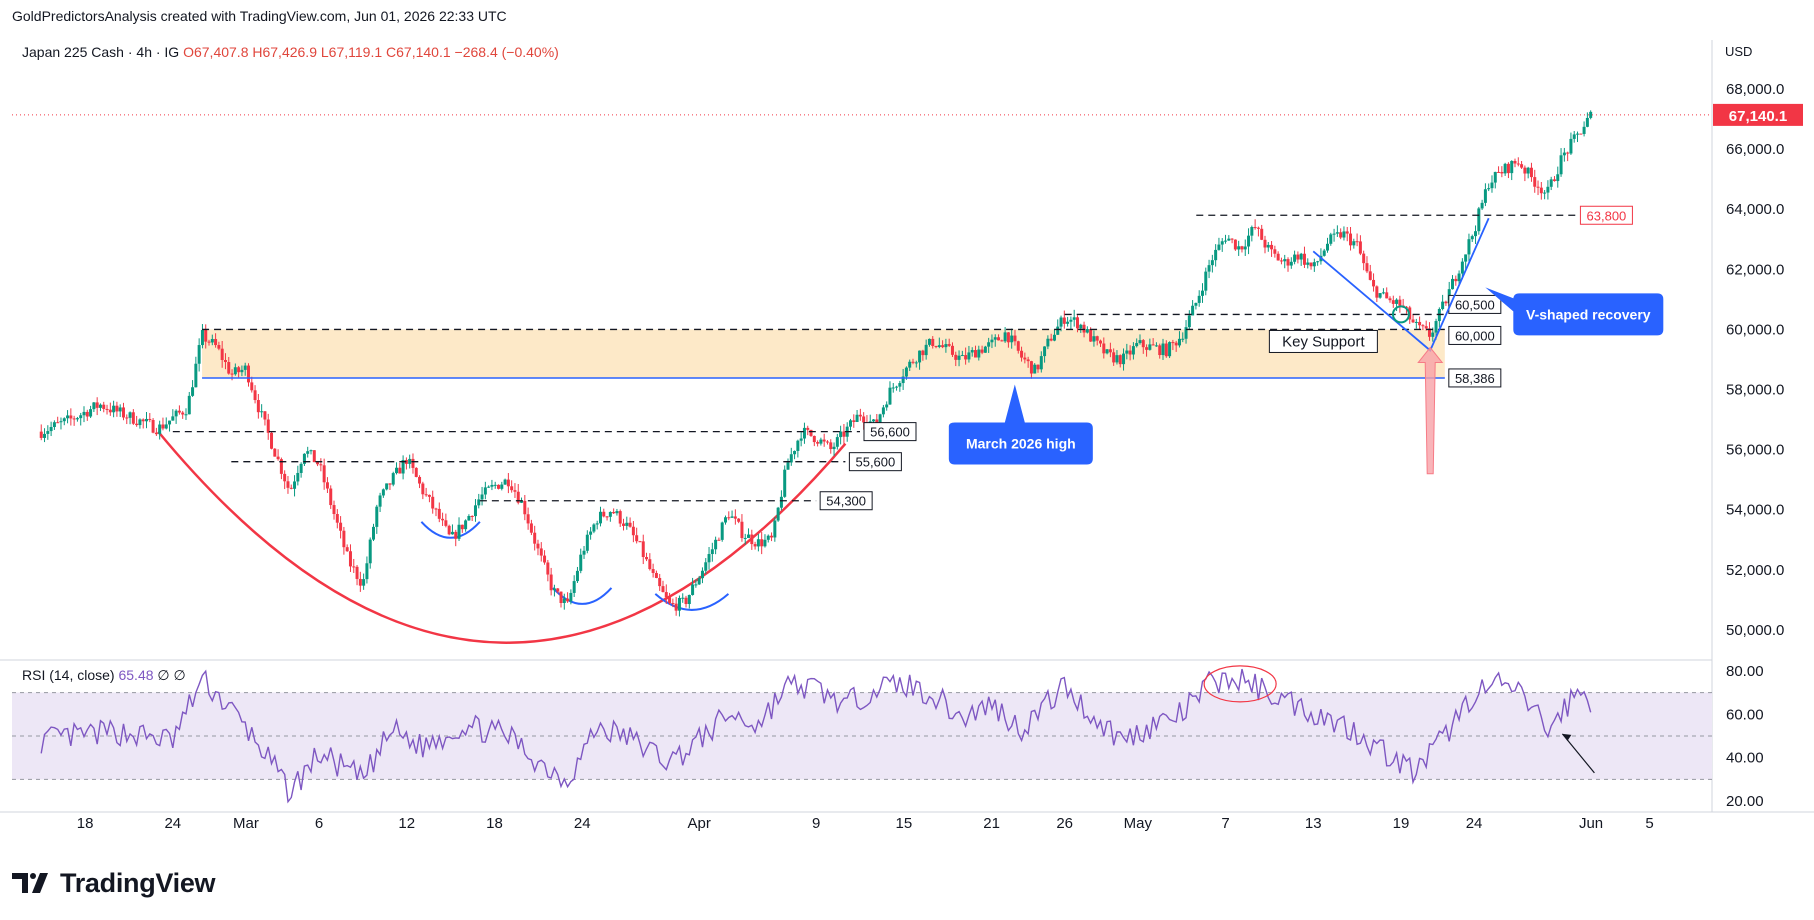 The image size is (1814, 920). I want to click on level-label-box, so click(875, 462).